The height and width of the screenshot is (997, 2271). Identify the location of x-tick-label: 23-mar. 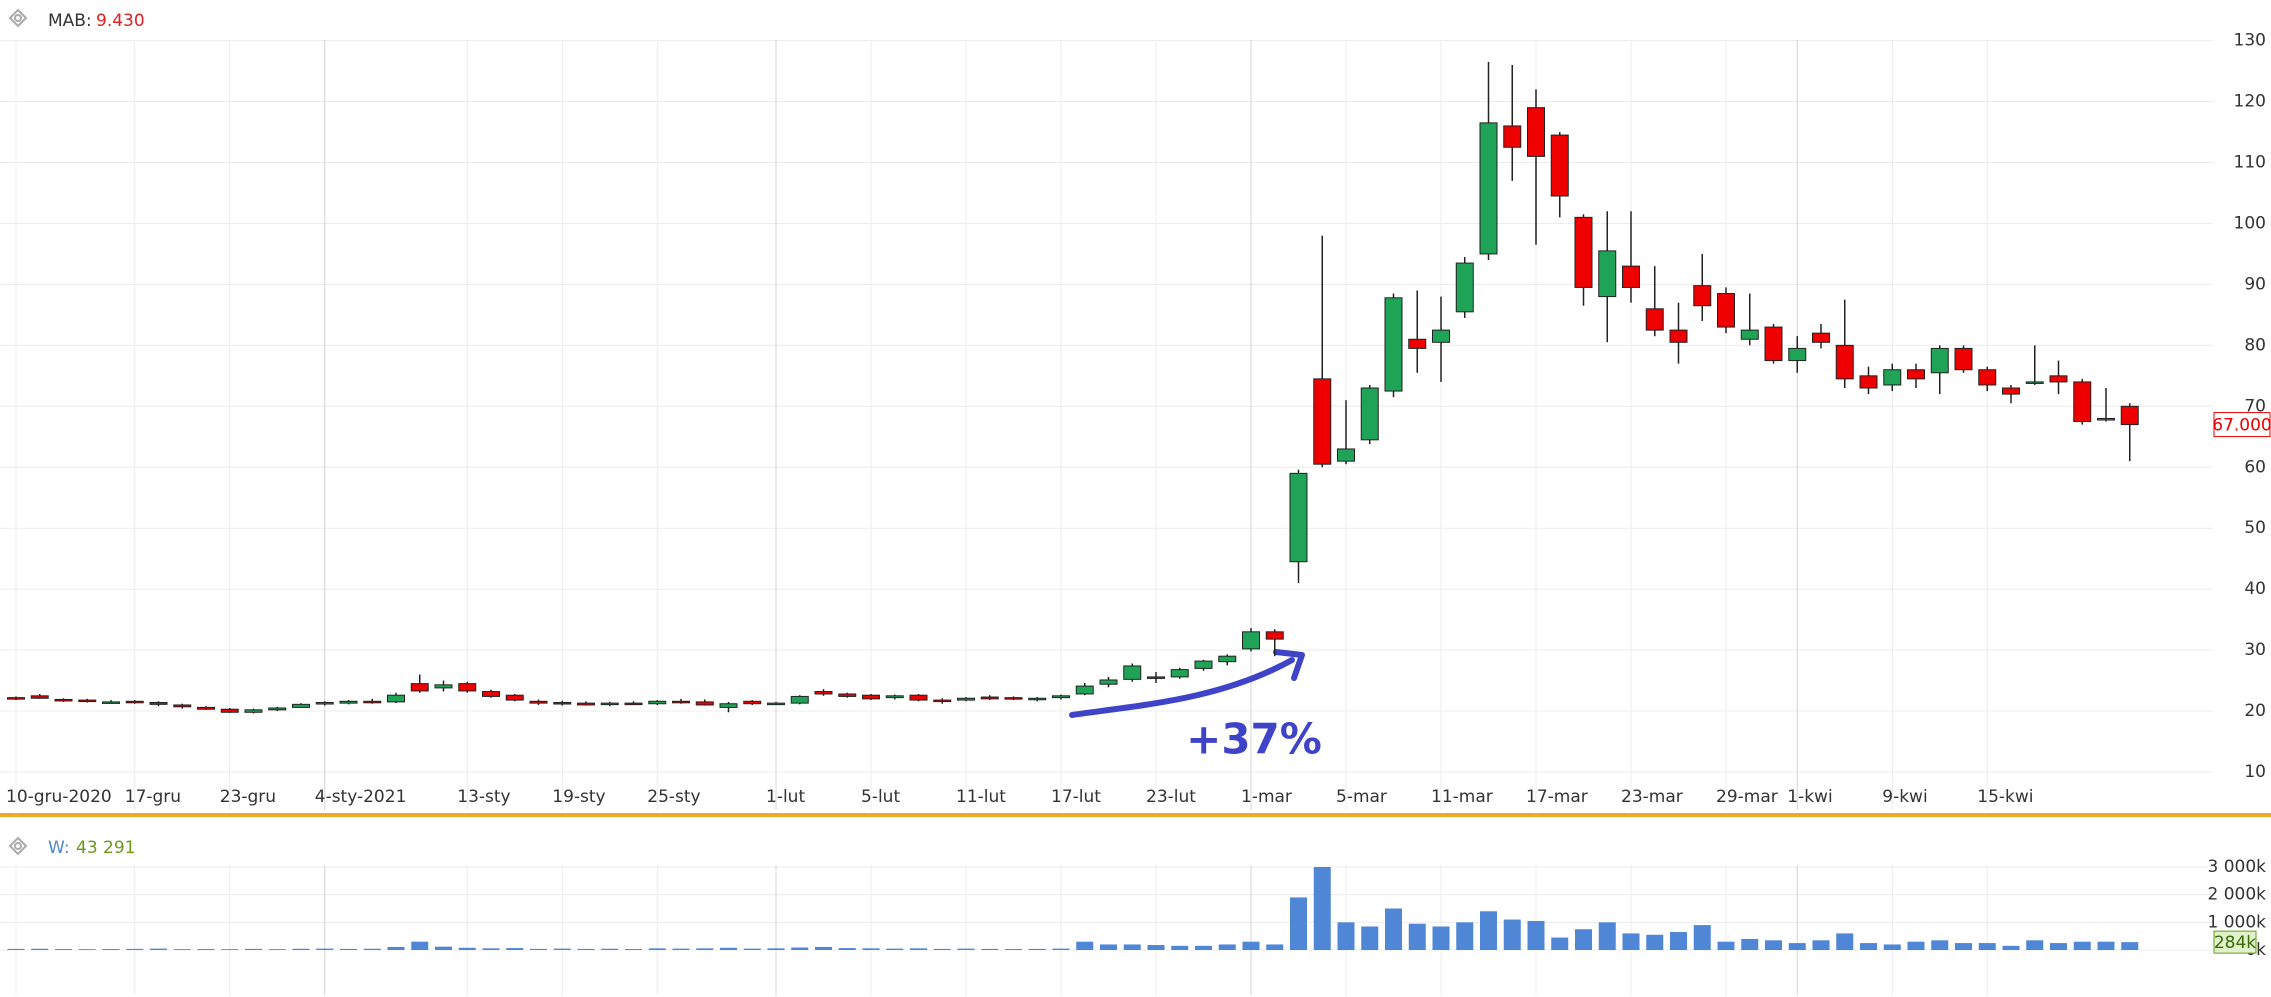
(1652, 797).